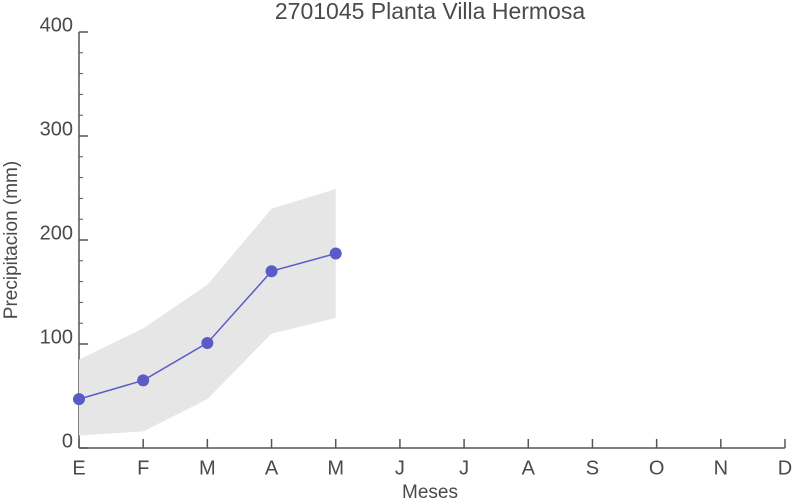  What do you see at coordinates (721, 468) in the screenshot?
I see `x-tick-label: N` at bounding box center [721, 468].